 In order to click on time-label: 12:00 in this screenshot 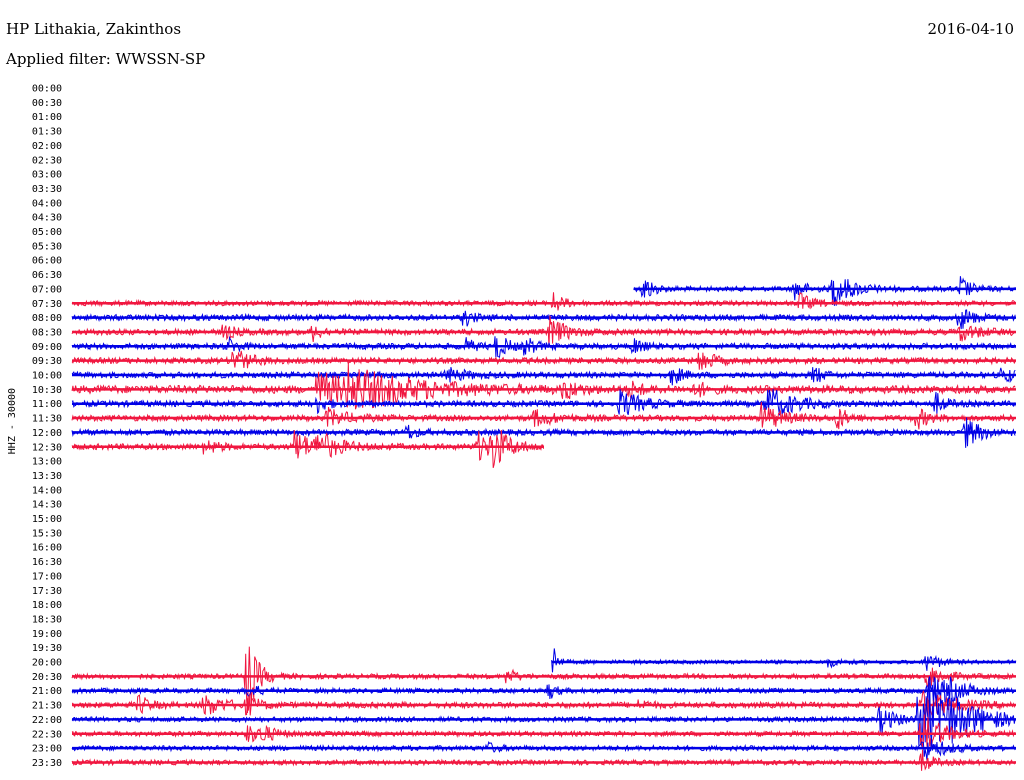, I will do `click(47, 433)`.